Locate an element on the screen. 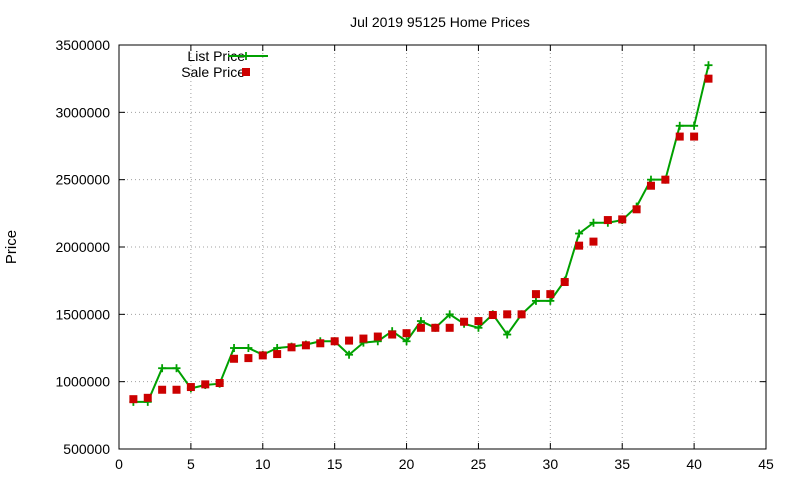 The height and width of the screenshot is (485, 800). x-tick-label: 10 is located at coordinates (263, 464).